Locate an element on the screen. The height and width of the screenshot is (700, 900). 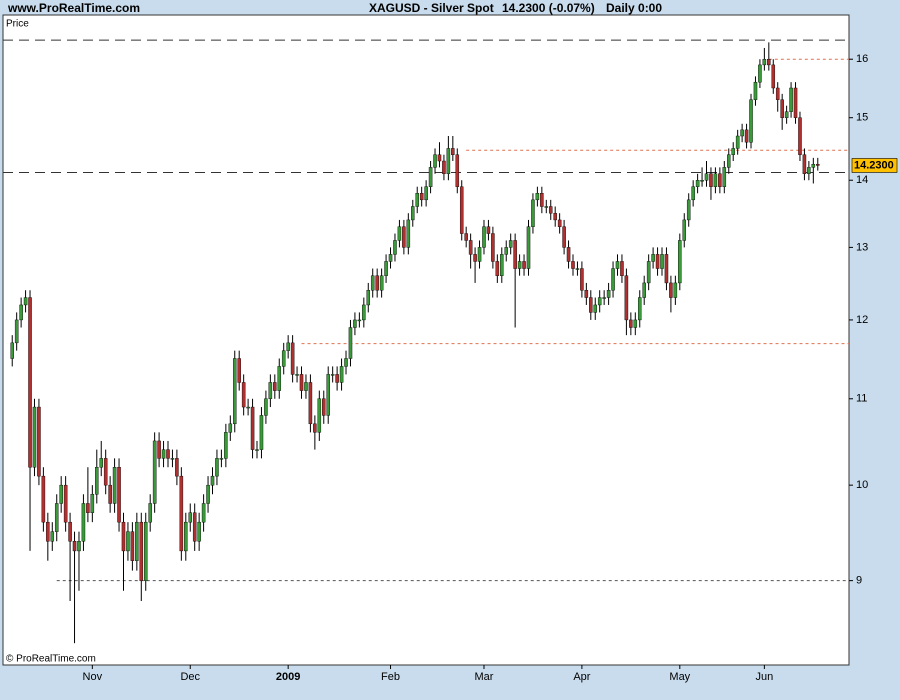
y-tick-label: 12 is located at coordinates (862, 320).